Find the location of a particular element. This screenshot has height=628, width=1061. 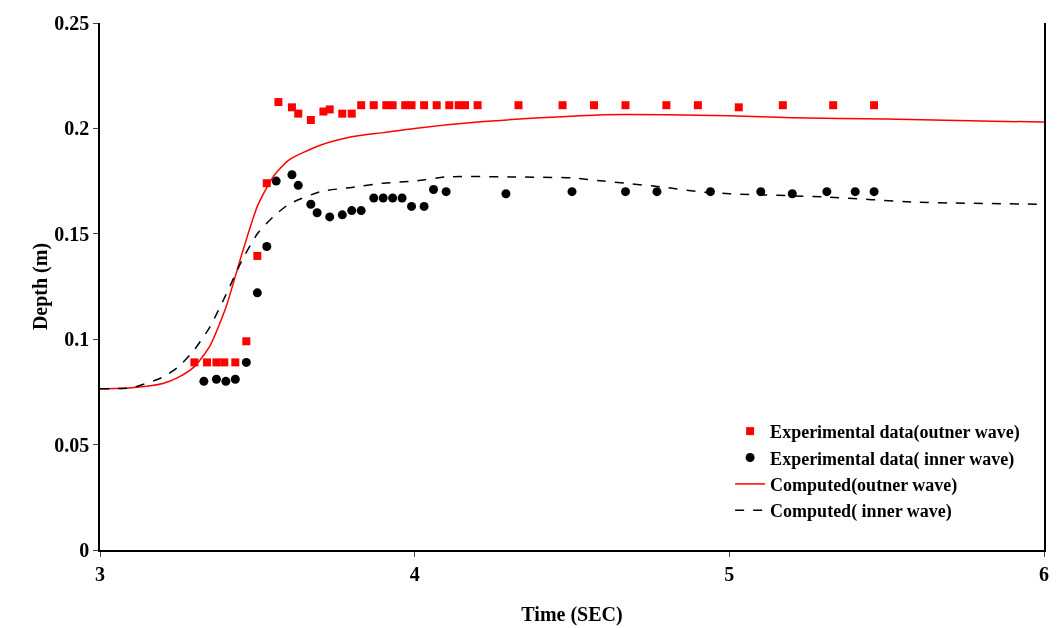

x-tick-label: 6 is located at coordinates (1044, 573).